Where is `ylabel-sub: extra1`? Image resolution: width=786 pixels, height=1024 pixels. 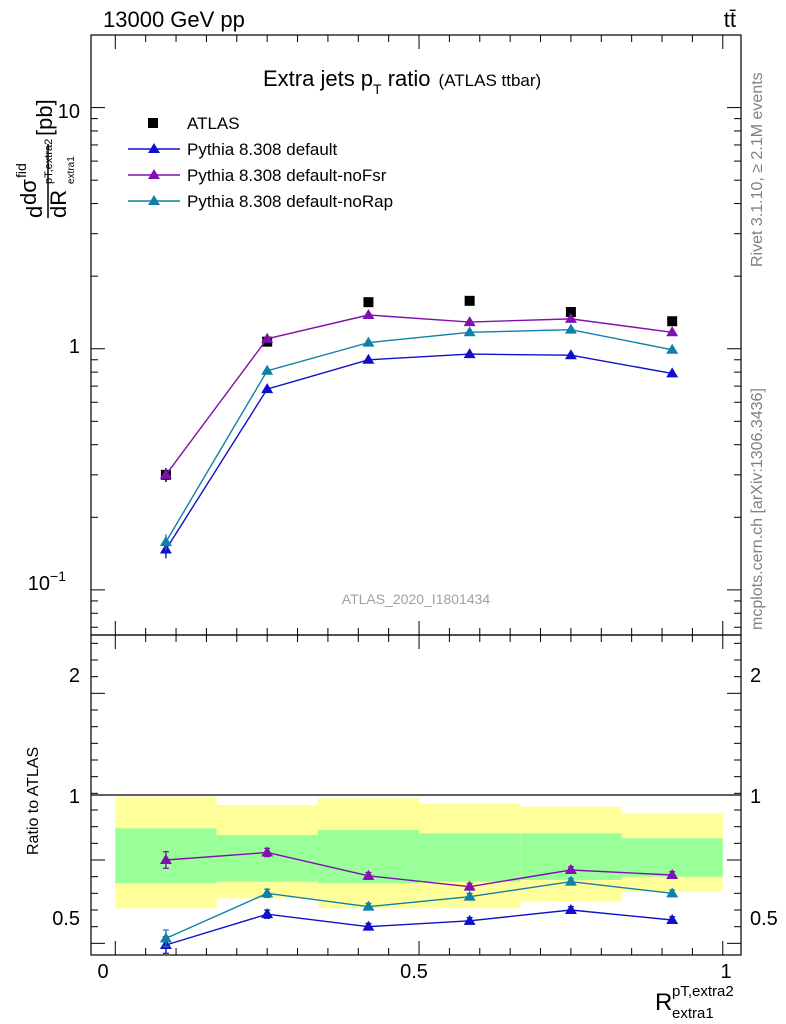
ylabel-sub: extra1 is located at coordinates (71, 170).